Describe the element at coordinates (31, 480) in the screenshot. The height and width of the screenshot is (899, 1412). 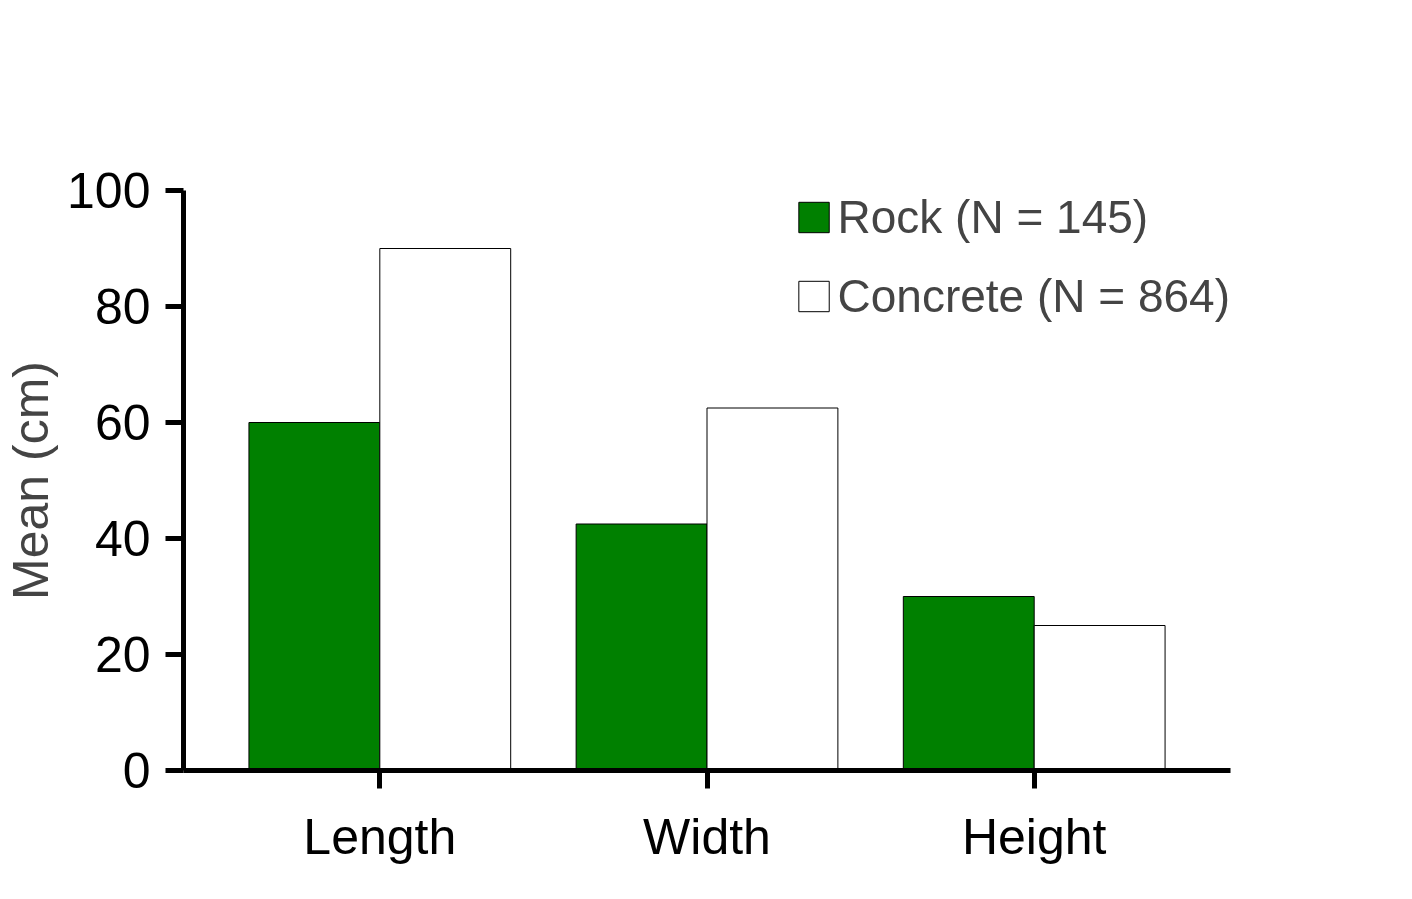
I see `y-axis-title: Mean (cm)` at that location.